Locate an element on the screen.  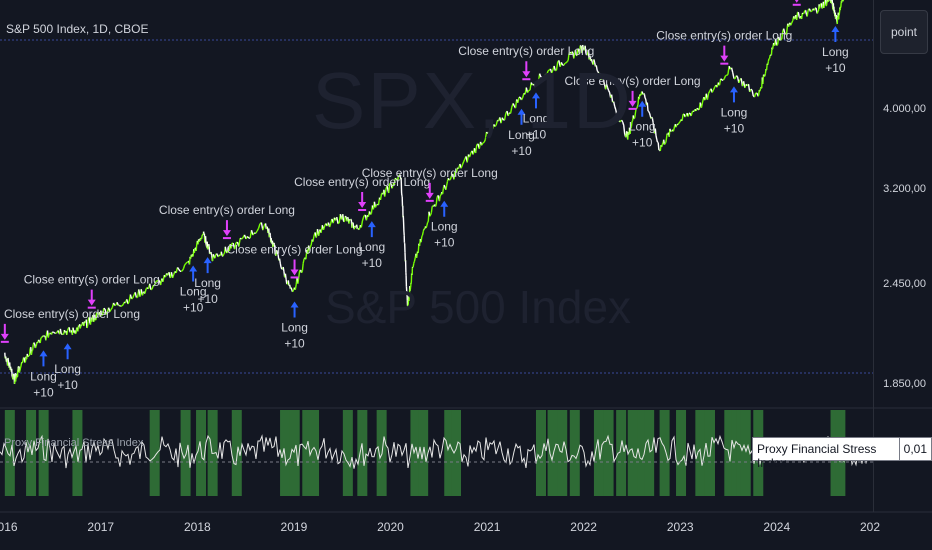
close-exit-bar is located at coordinates (724, 63).